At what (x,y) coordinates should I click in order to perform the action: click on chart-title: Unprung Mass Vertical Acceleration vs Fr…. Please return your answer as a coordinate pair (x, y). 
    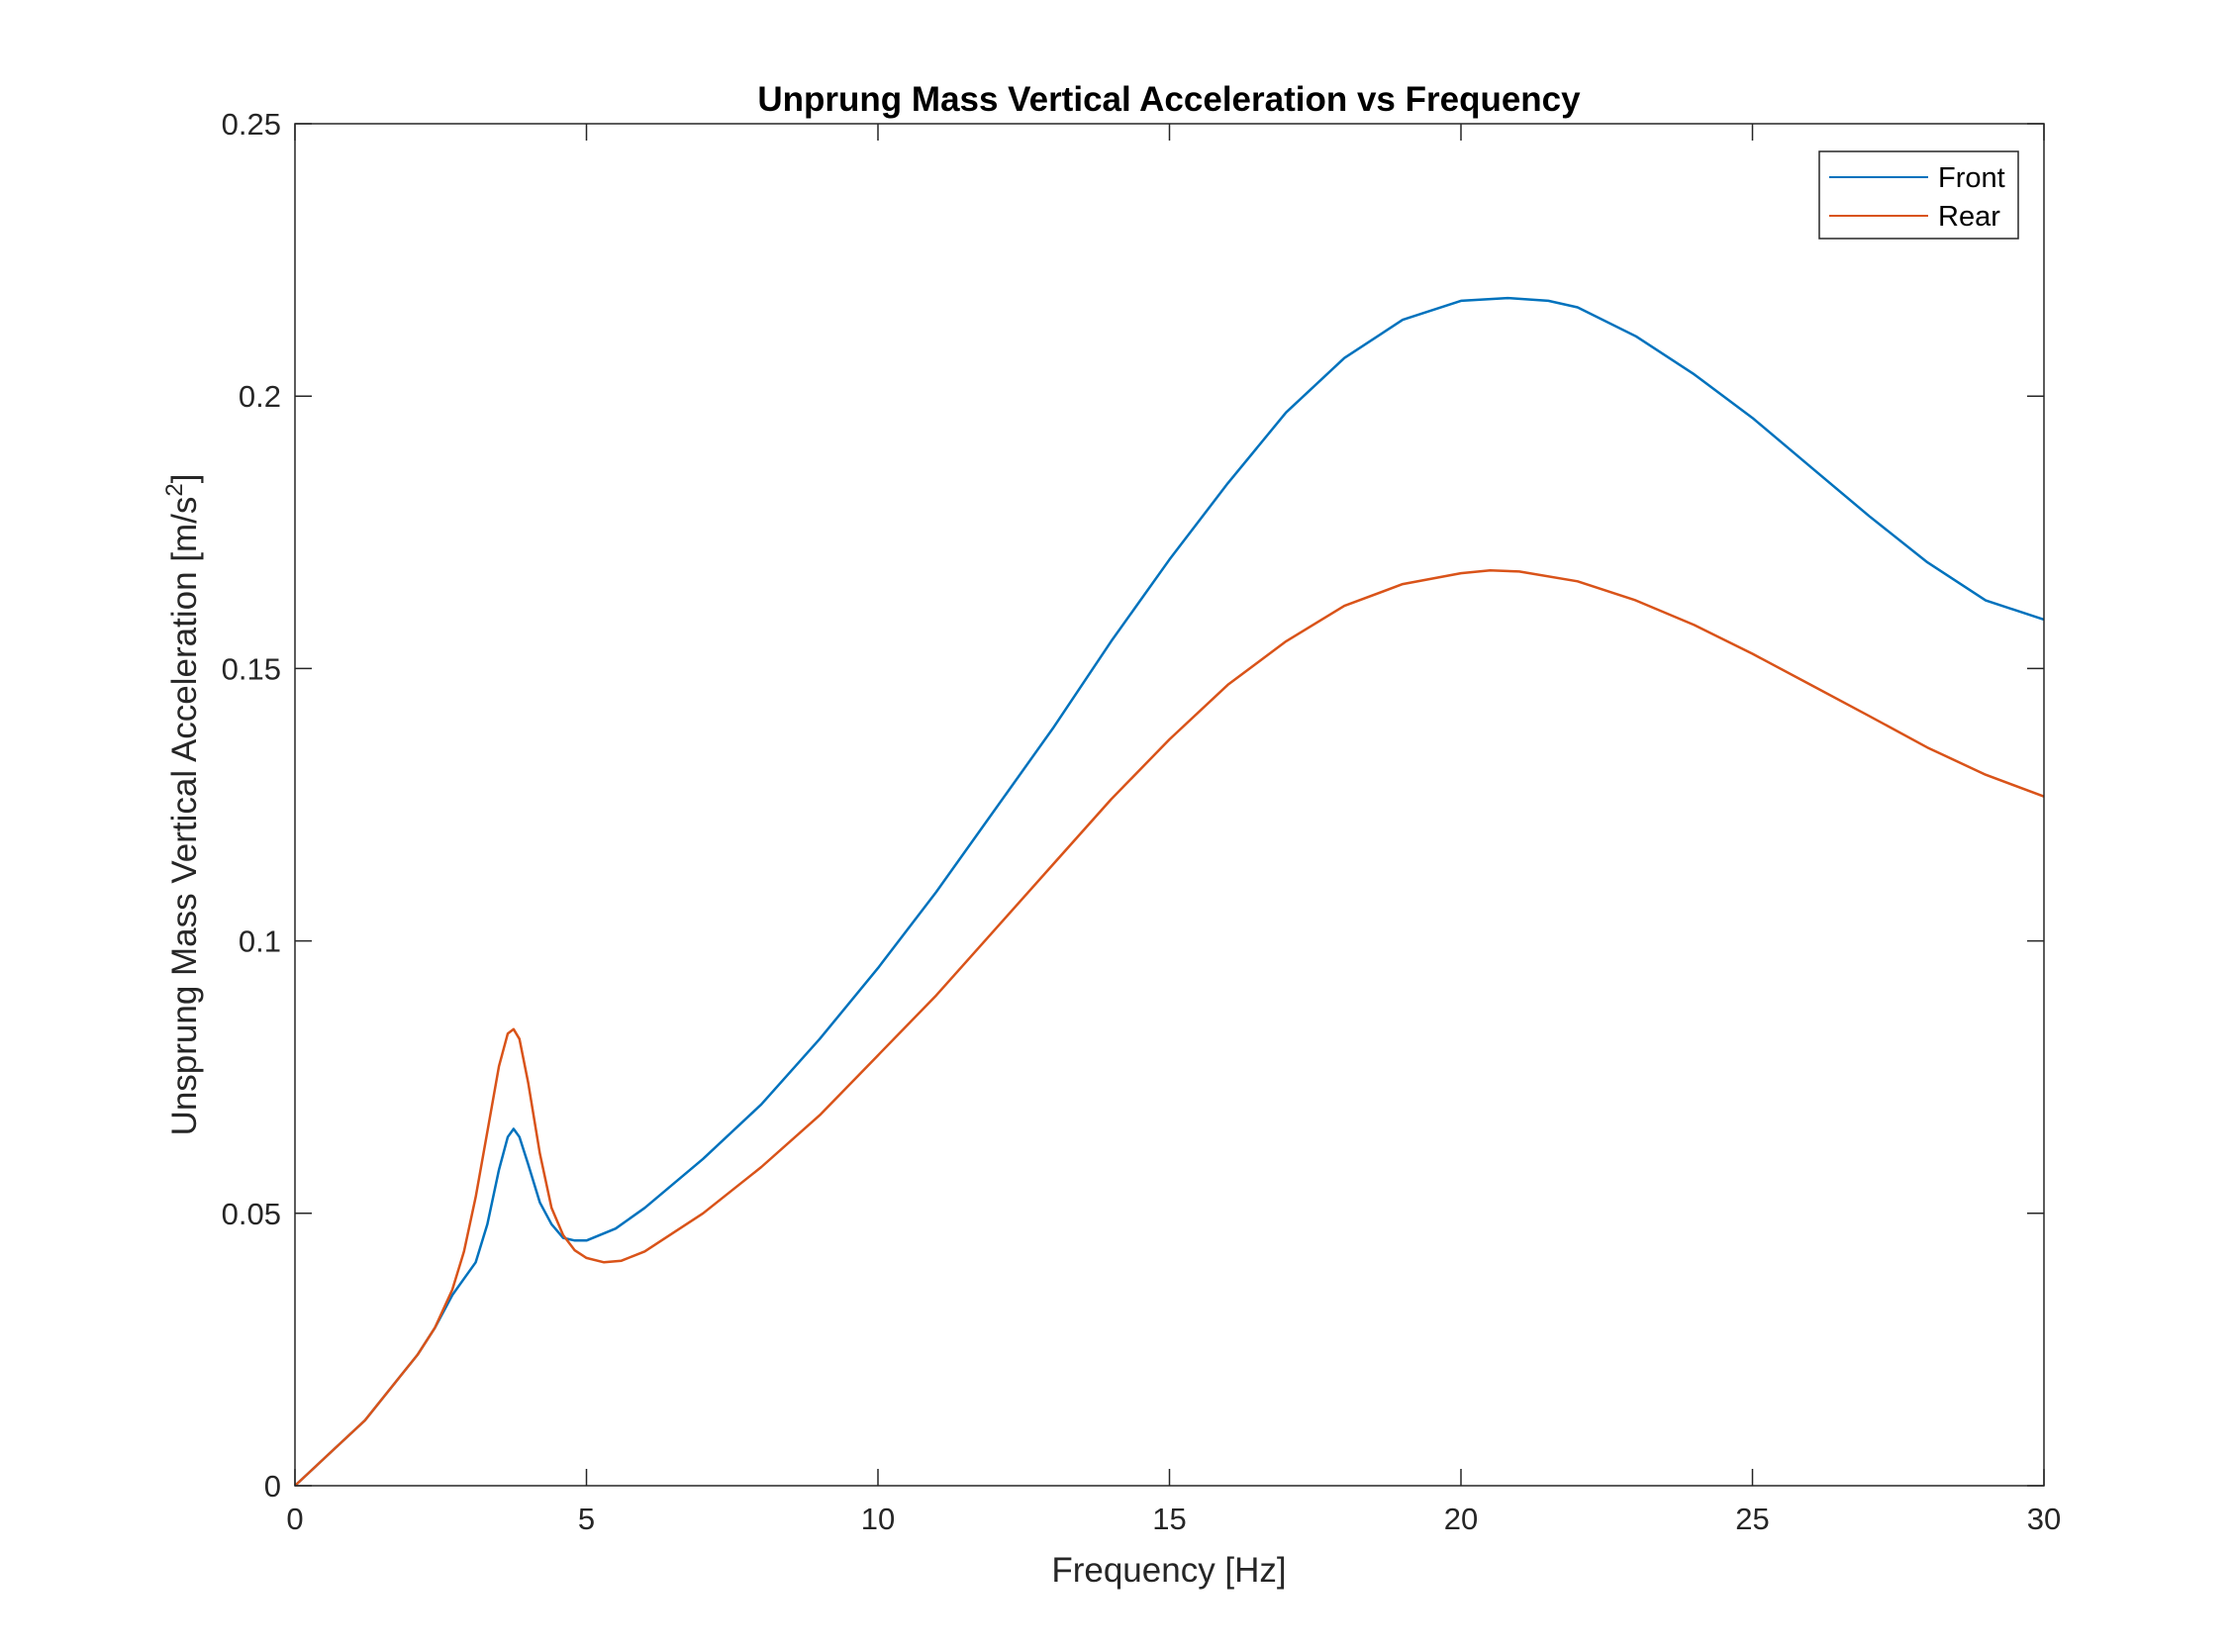
    Looking at the image, I should click on (1169, 99).